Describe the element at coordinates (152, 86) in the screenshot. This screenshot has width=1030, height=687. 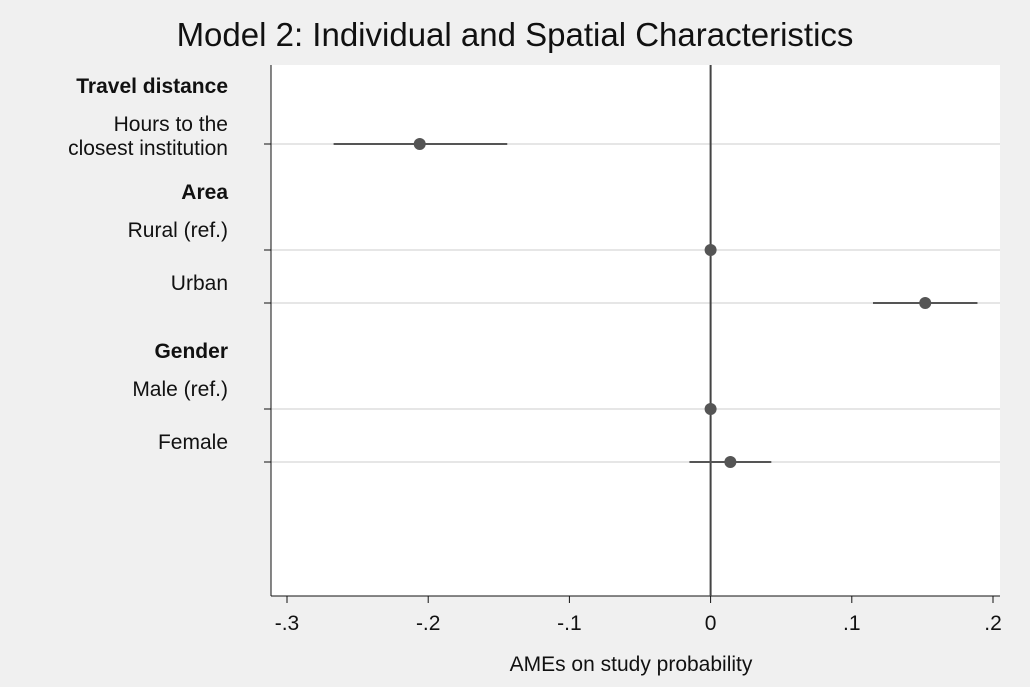
I see `group-heading: Travel distance` at that location.